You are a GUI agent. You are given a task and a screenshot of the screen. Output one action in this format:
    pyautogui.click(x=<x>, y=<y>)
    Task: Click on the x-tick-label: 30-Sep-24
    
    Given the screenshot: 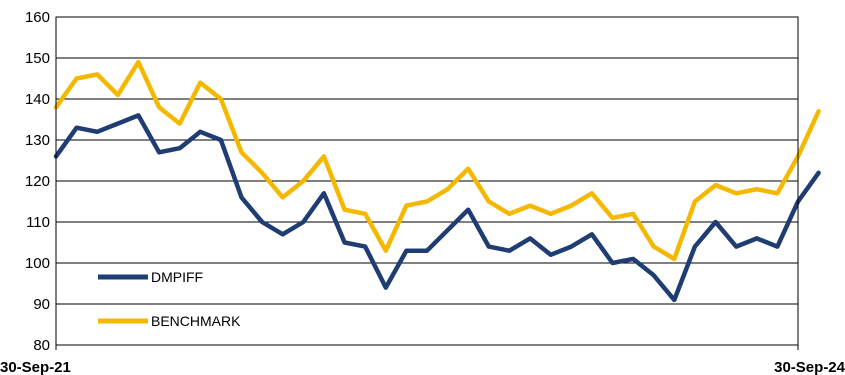 What is the action you would take?
    pyautogui.click(x=809, y=367)
    